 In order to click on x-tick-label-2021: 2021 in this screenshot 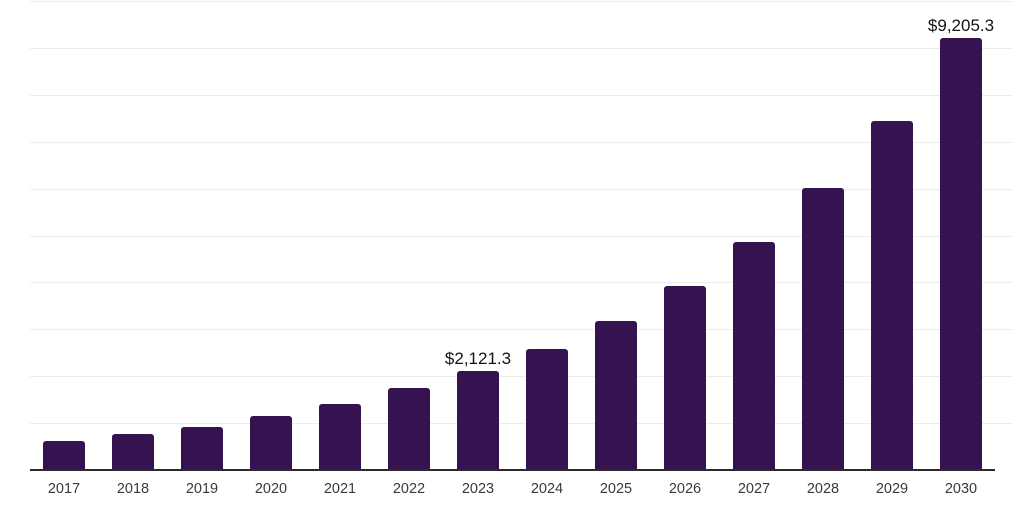, I will do `click(340, 489)`.